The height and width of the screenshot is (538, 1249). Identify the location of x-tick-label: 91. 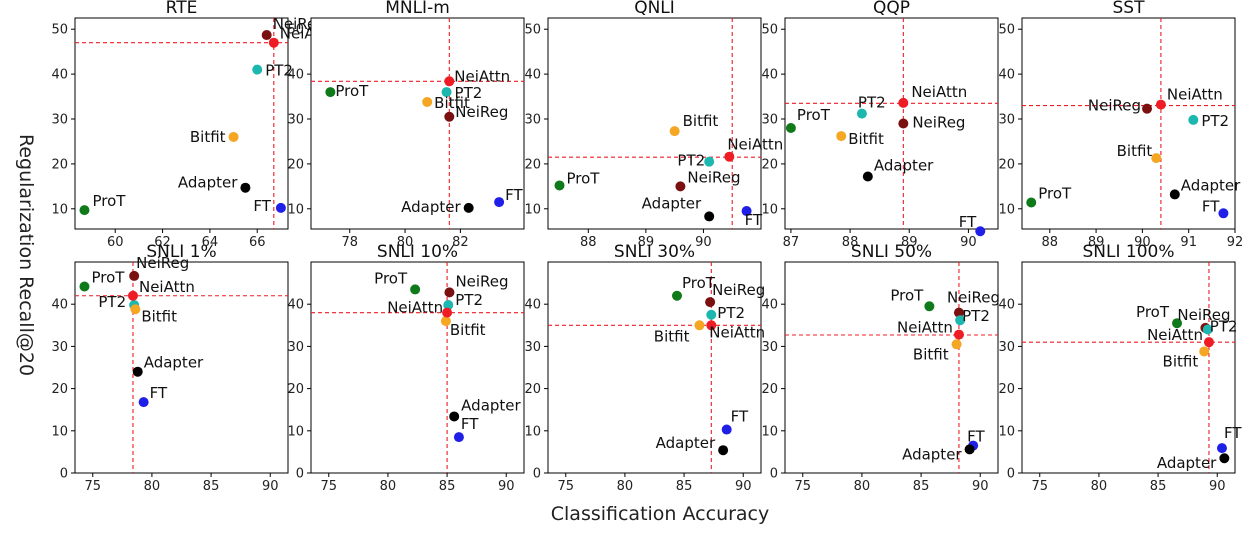
(1188, 242).